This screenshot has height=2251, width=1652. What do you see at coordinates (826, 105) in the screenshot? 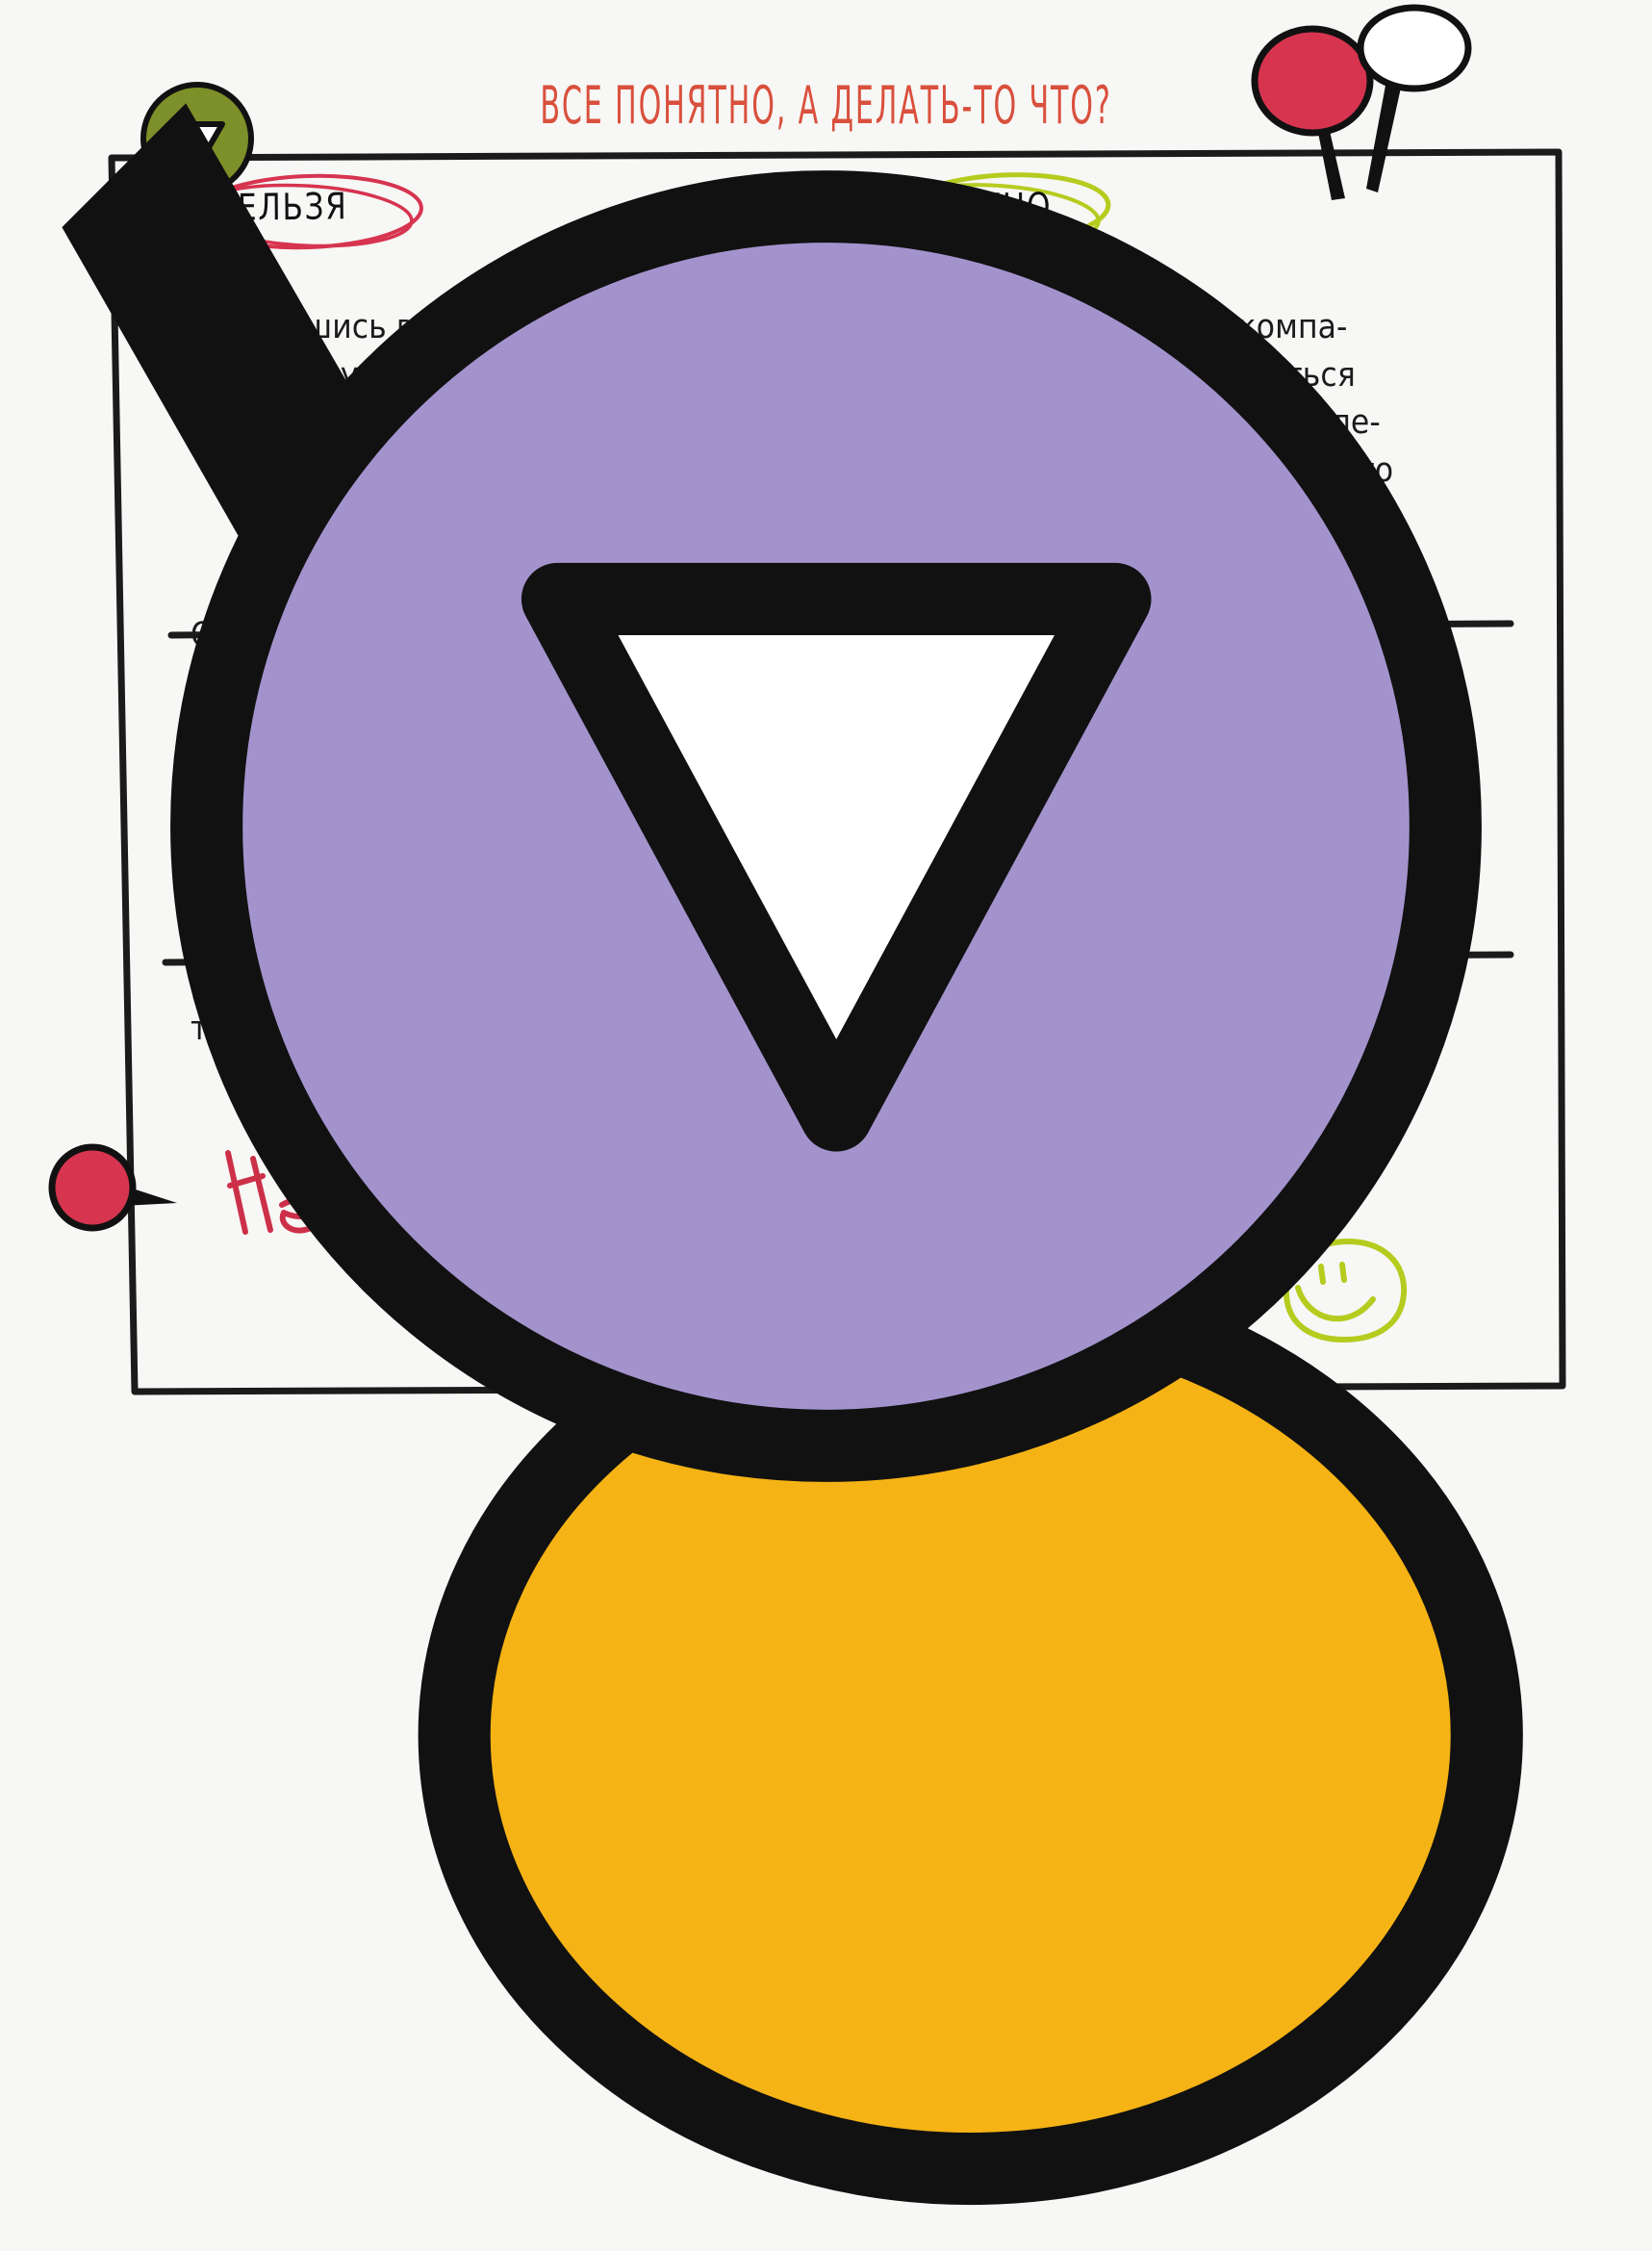
I see `page-title: ВСЕ ПОНЯТНО, А ДЕЛАТЬ-ТО ЧТО?` at bounding box center [826, 105].